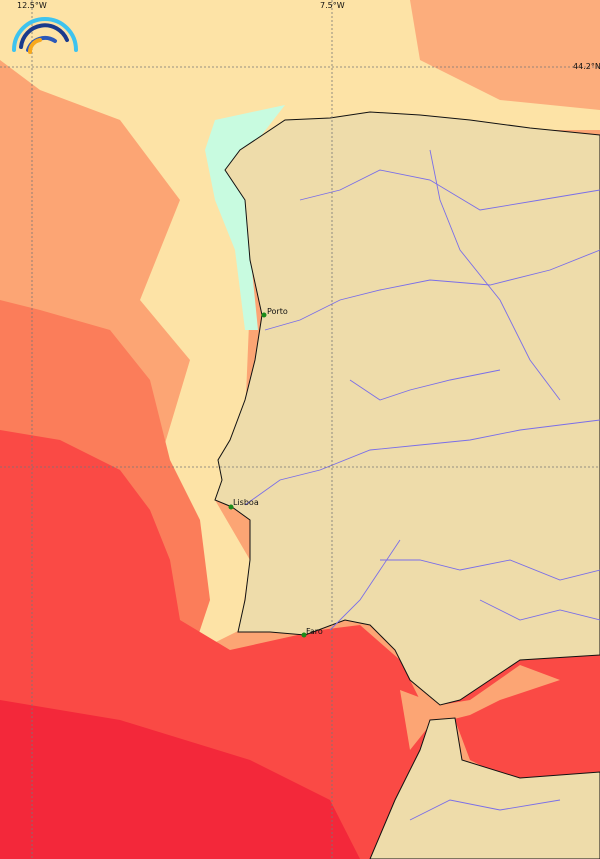 The height and width of the screenshot is (859, 600). I want to click on city-label-porto: Porto, so click(277, 311).